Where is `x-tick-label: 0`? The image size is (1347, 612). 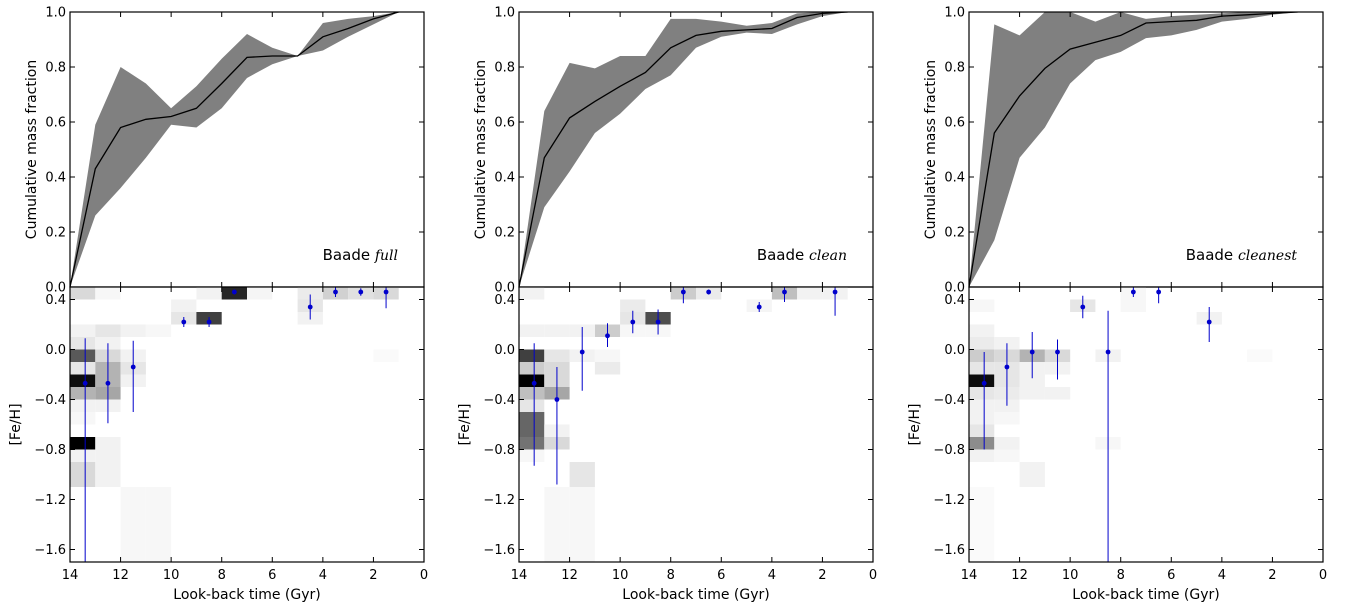
x-tick-label: 0 is located at coordinates (1323, 575).